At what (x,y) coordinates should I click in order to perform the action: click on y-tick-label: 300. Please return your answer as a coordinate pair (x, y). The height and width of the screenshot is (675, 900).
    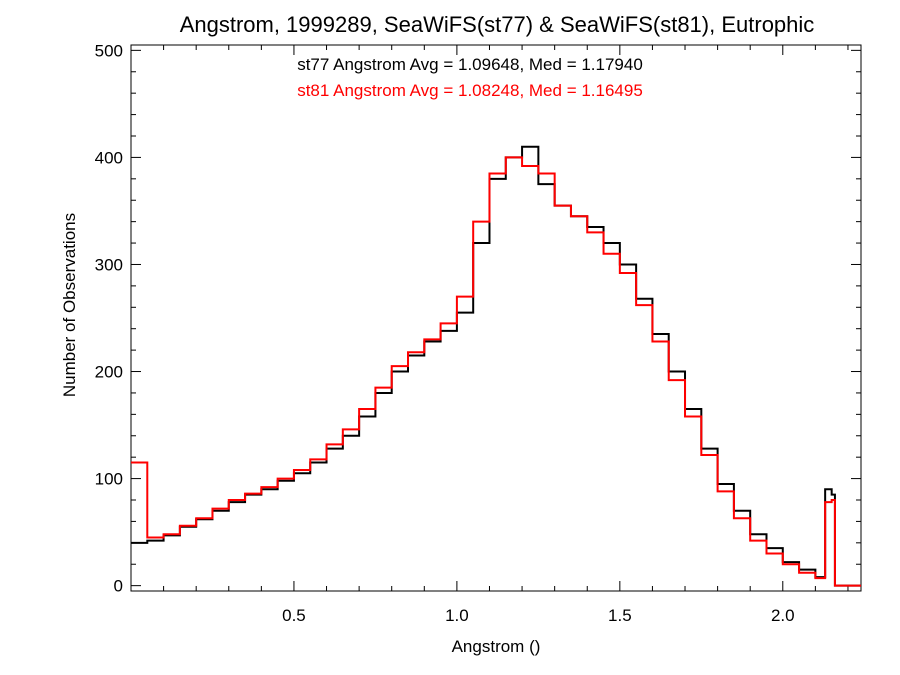
    Looking at the image, I should click on (109, 264).